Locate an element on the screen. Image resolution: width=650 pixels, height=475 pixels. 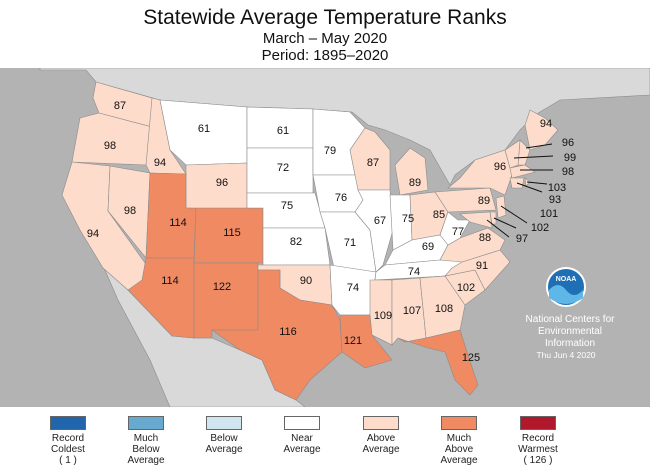
rank-label-ks: 82 is located at coordinates (296, 242).